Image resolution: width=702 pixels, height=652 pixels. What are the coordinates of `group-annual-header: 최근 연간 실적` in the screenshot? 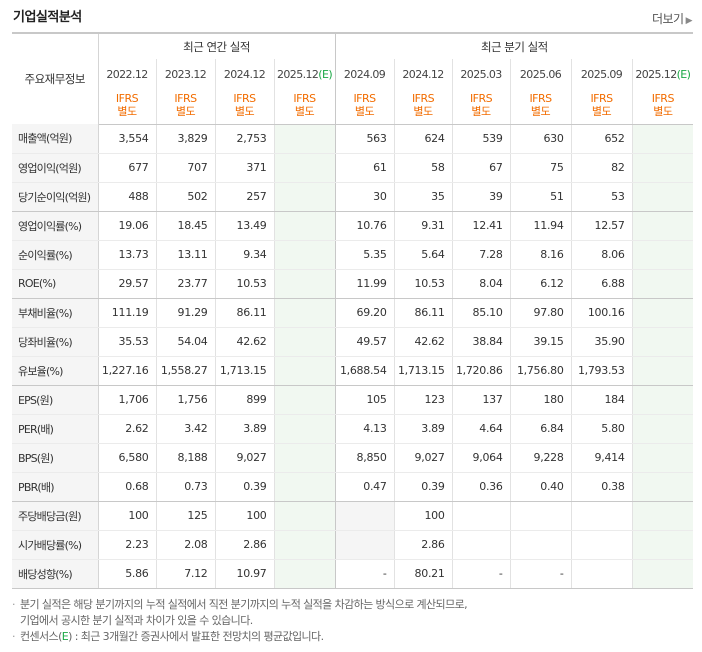 It's located at (217, 45).